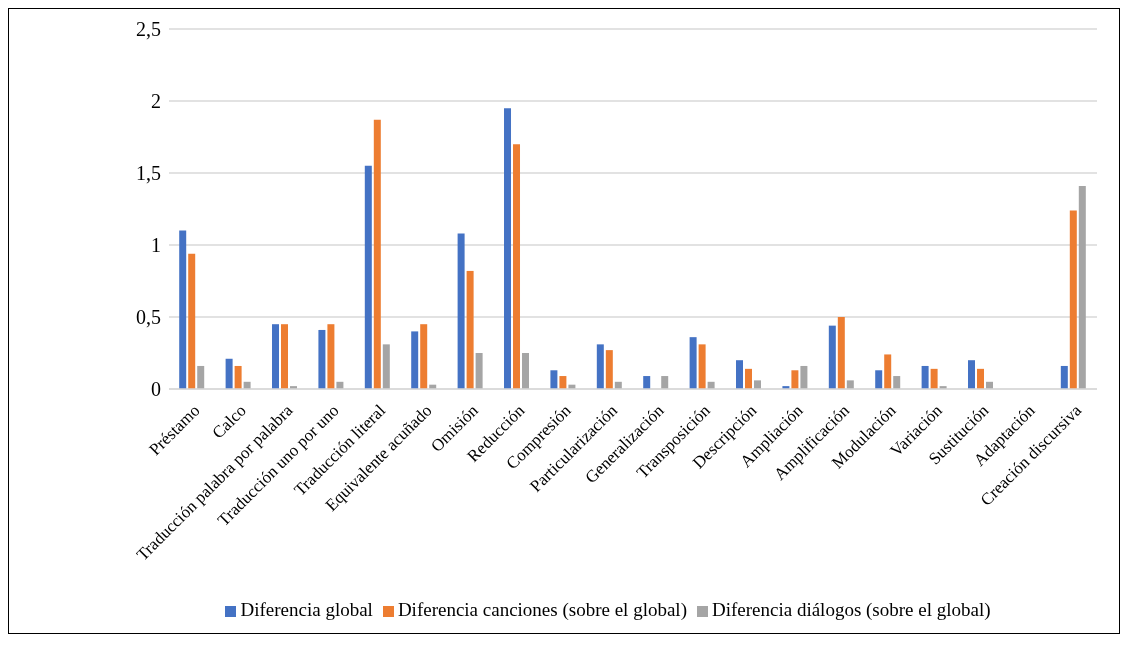  Describe the element at coordinates (148, 317) in the screenshot. I see `y-tick-label: 0,5` at that location.